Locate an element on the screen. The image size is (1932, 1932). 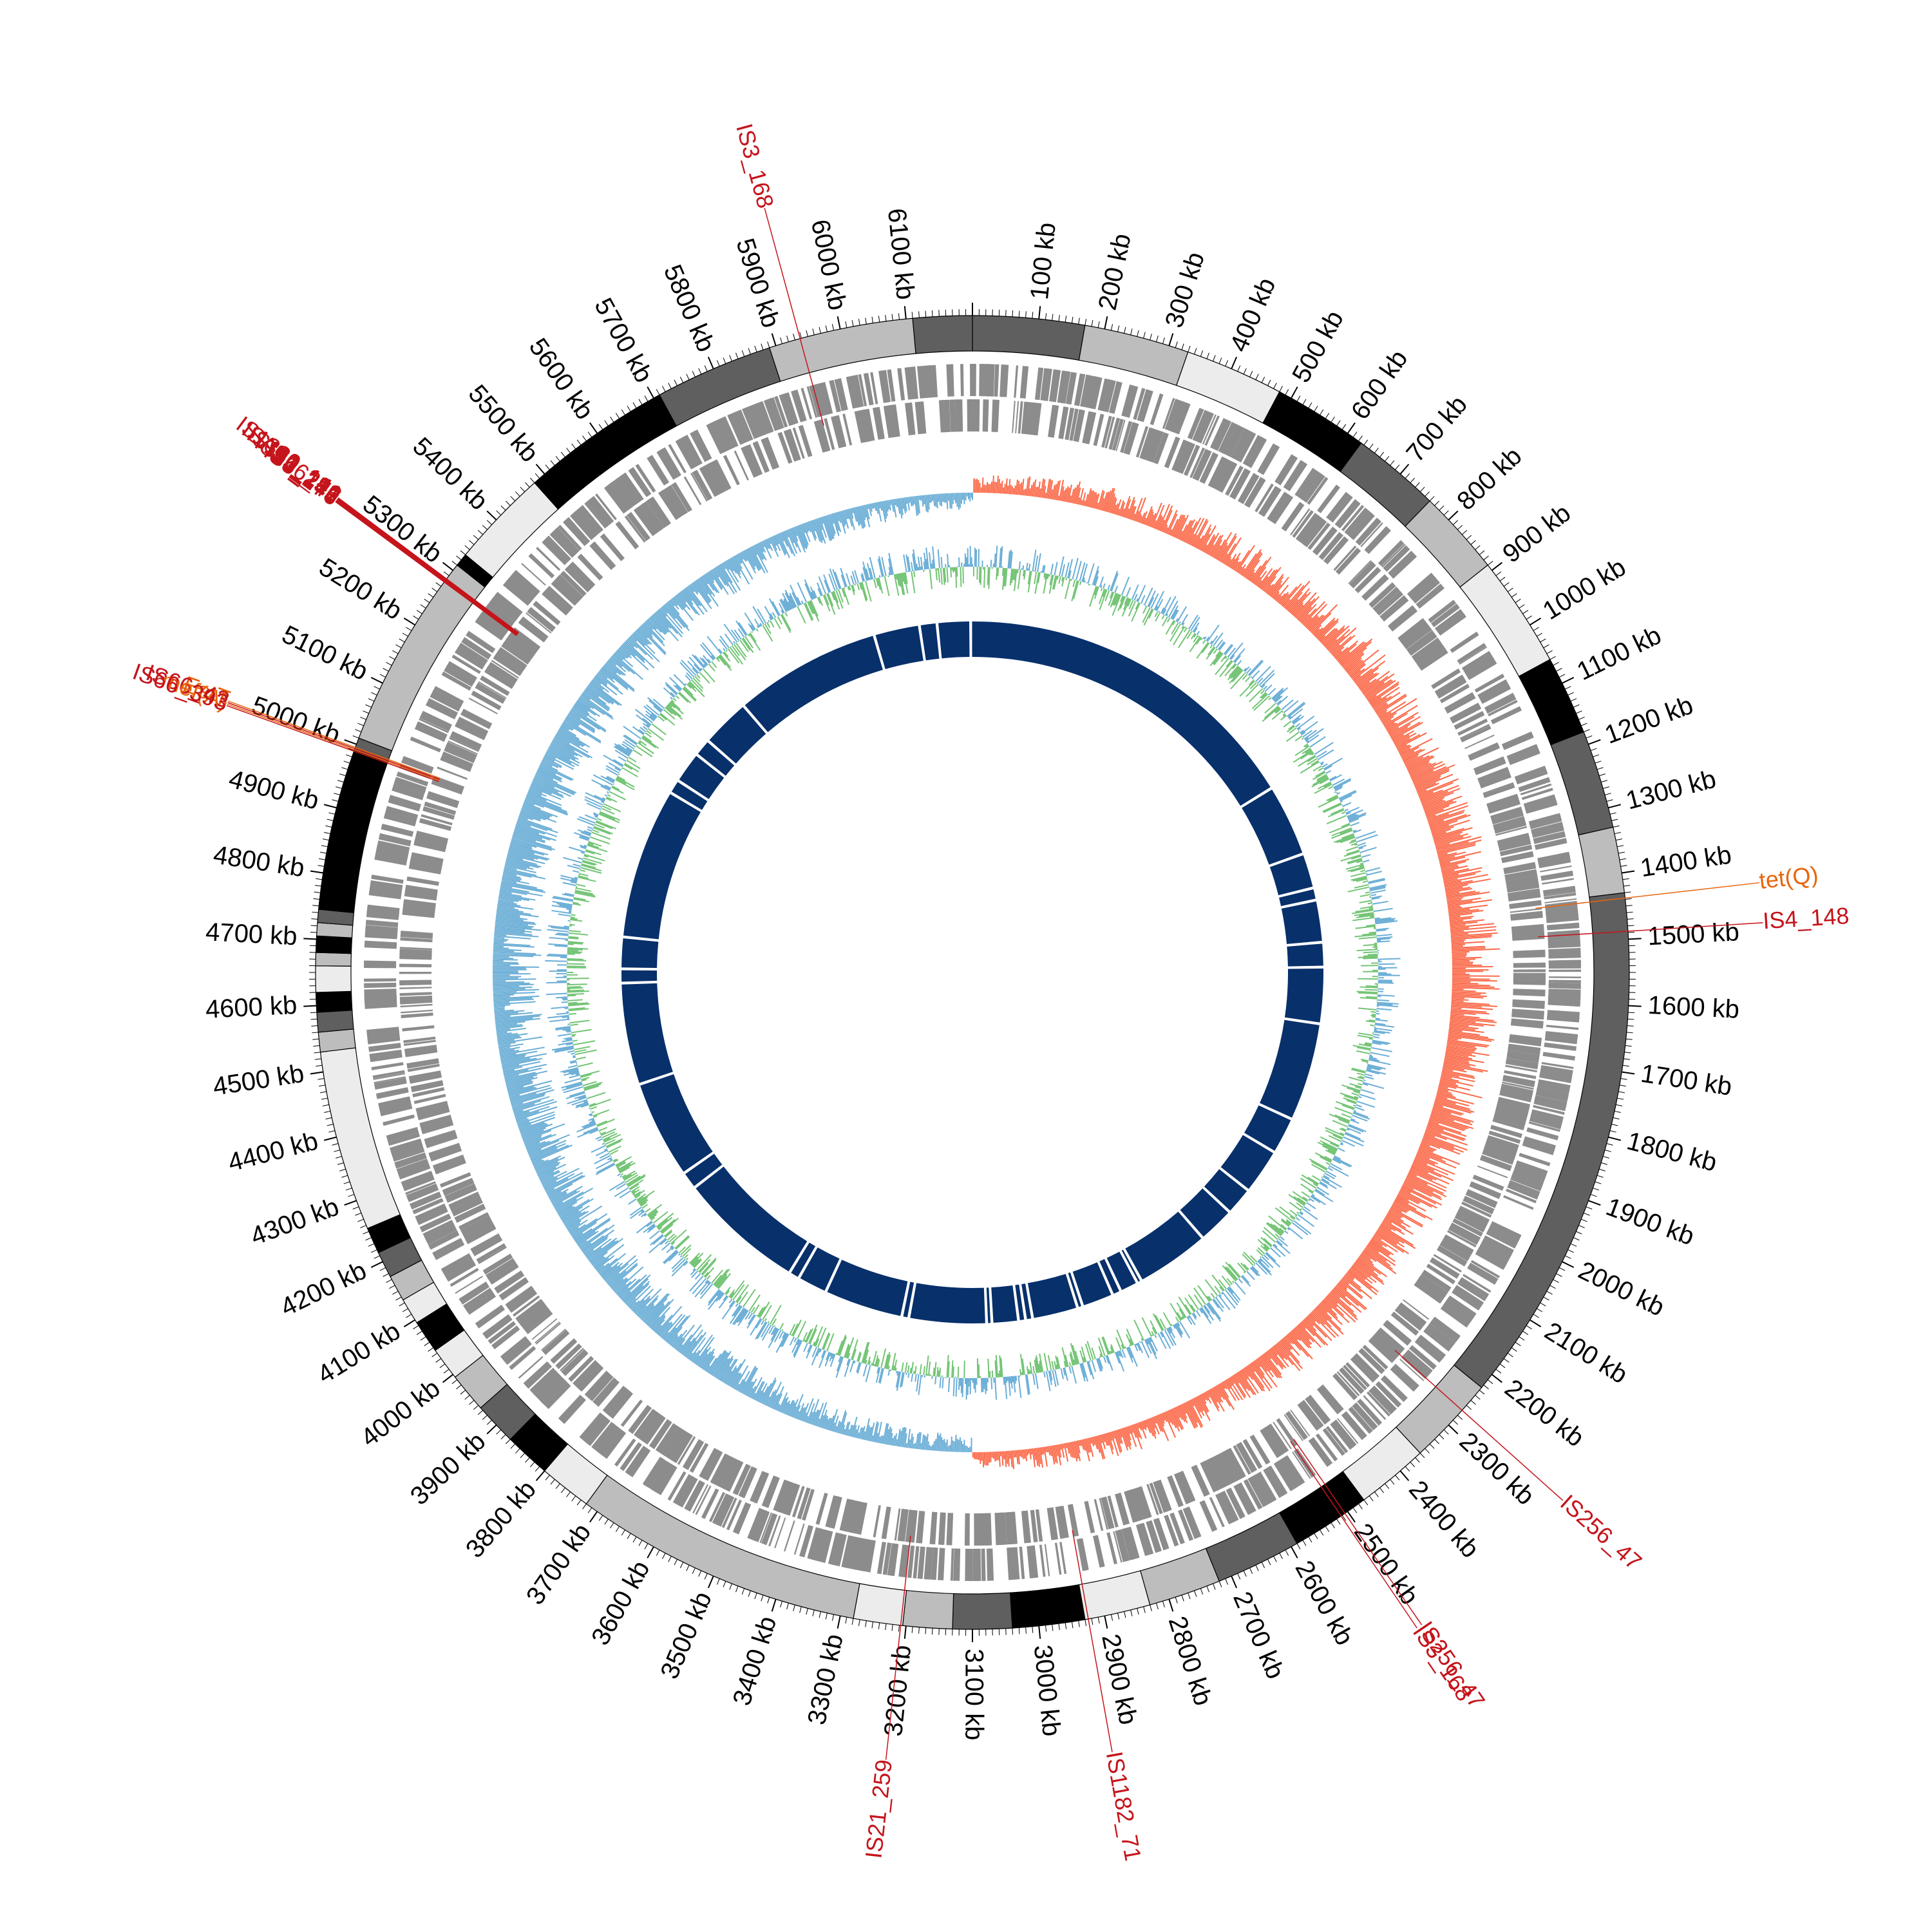
scale-tick-label: 1500 kb is located at coordinates (1693, 935).